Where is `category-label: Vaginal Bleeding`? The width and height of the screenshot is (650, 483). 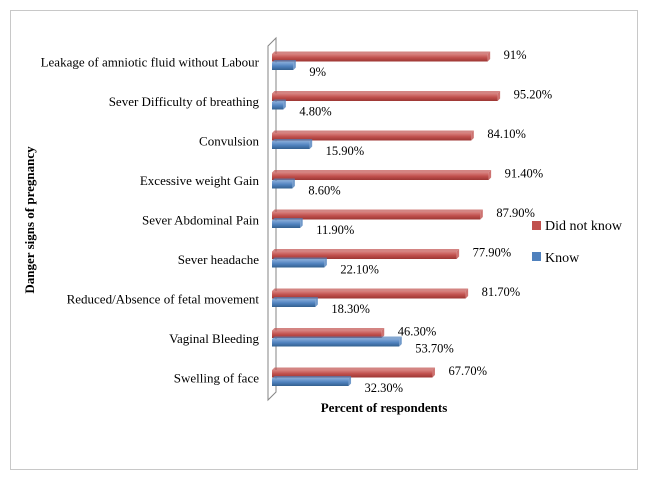
category-label: Vaginal Bleeding is located at coordinates (214, 338).